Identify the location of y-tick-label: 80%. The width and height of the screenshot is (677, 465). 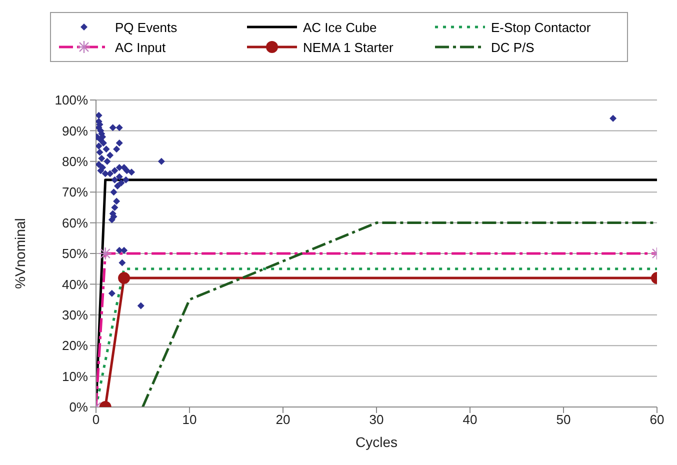
(75, 162).